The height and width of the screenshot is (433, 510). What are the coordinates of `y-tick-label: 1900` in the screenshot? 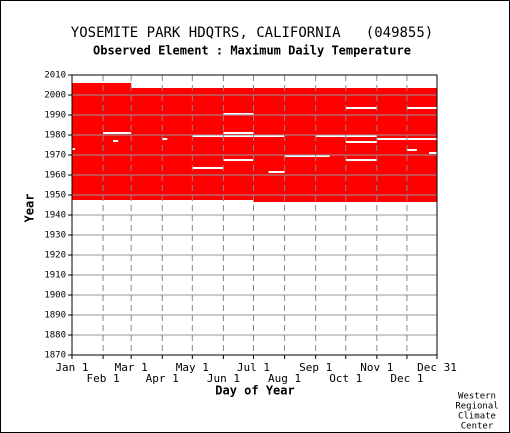 It's located at (55, 296).